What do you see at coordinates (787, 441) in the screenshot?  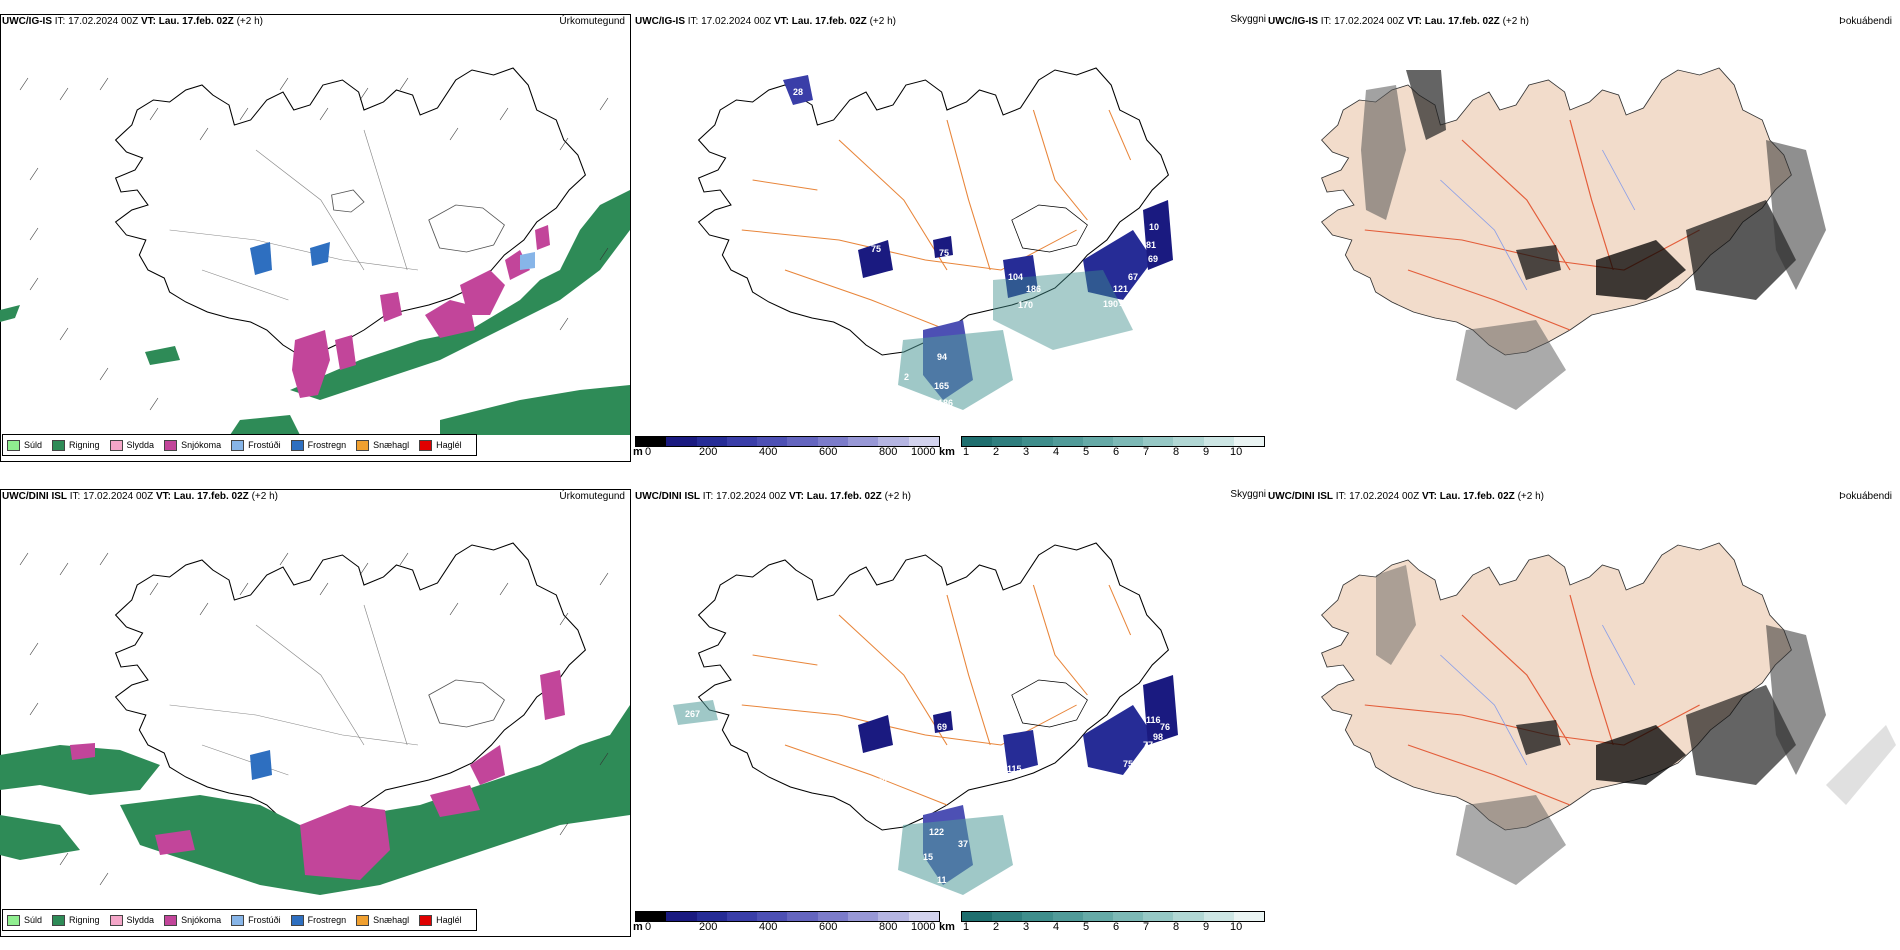 I see `ceiling-colorbar` at bounding box center [787, 441].